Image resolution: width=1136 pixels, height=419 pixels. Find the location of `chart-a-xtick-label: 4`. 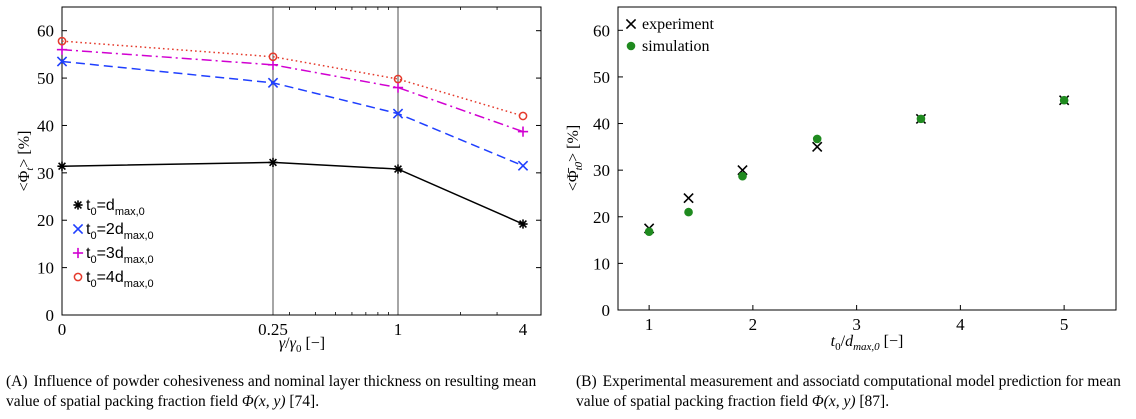

chart-a-xtick-label: 4 is located at coordinates (523, 329).